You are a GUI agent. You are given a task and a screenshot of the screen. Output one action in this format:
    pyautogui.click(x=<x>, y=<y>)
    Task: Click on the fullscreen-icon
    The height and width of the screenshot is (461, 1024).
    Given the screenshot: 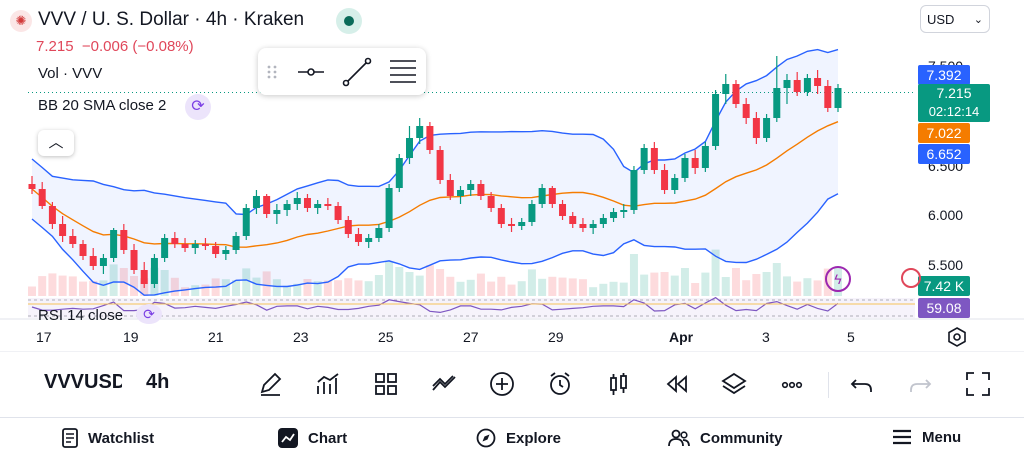 What is the action you would take?
    pyautogui.click(x=978, y=384)
    